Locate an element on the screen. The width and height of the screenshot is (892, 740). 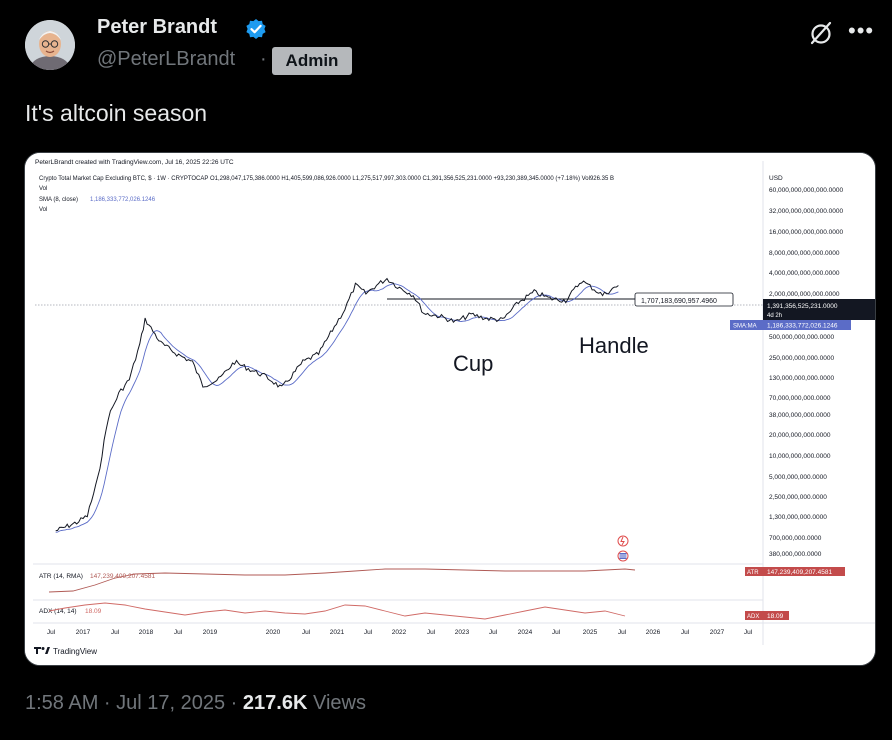
sma-tag: SMA:MA is located at coordinates (745, 327).